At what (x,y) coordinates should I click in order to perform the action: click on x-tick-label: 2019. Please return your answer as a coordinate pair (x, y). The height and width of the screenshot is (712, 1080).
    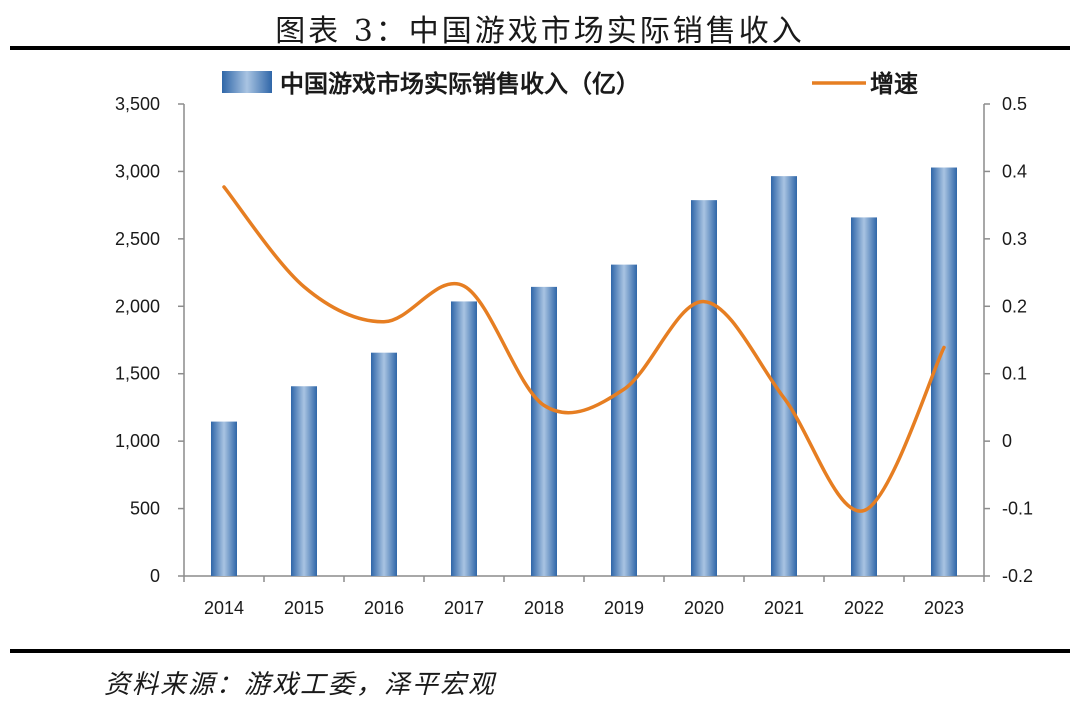
    Looking at the image, I should click on (624, 608).